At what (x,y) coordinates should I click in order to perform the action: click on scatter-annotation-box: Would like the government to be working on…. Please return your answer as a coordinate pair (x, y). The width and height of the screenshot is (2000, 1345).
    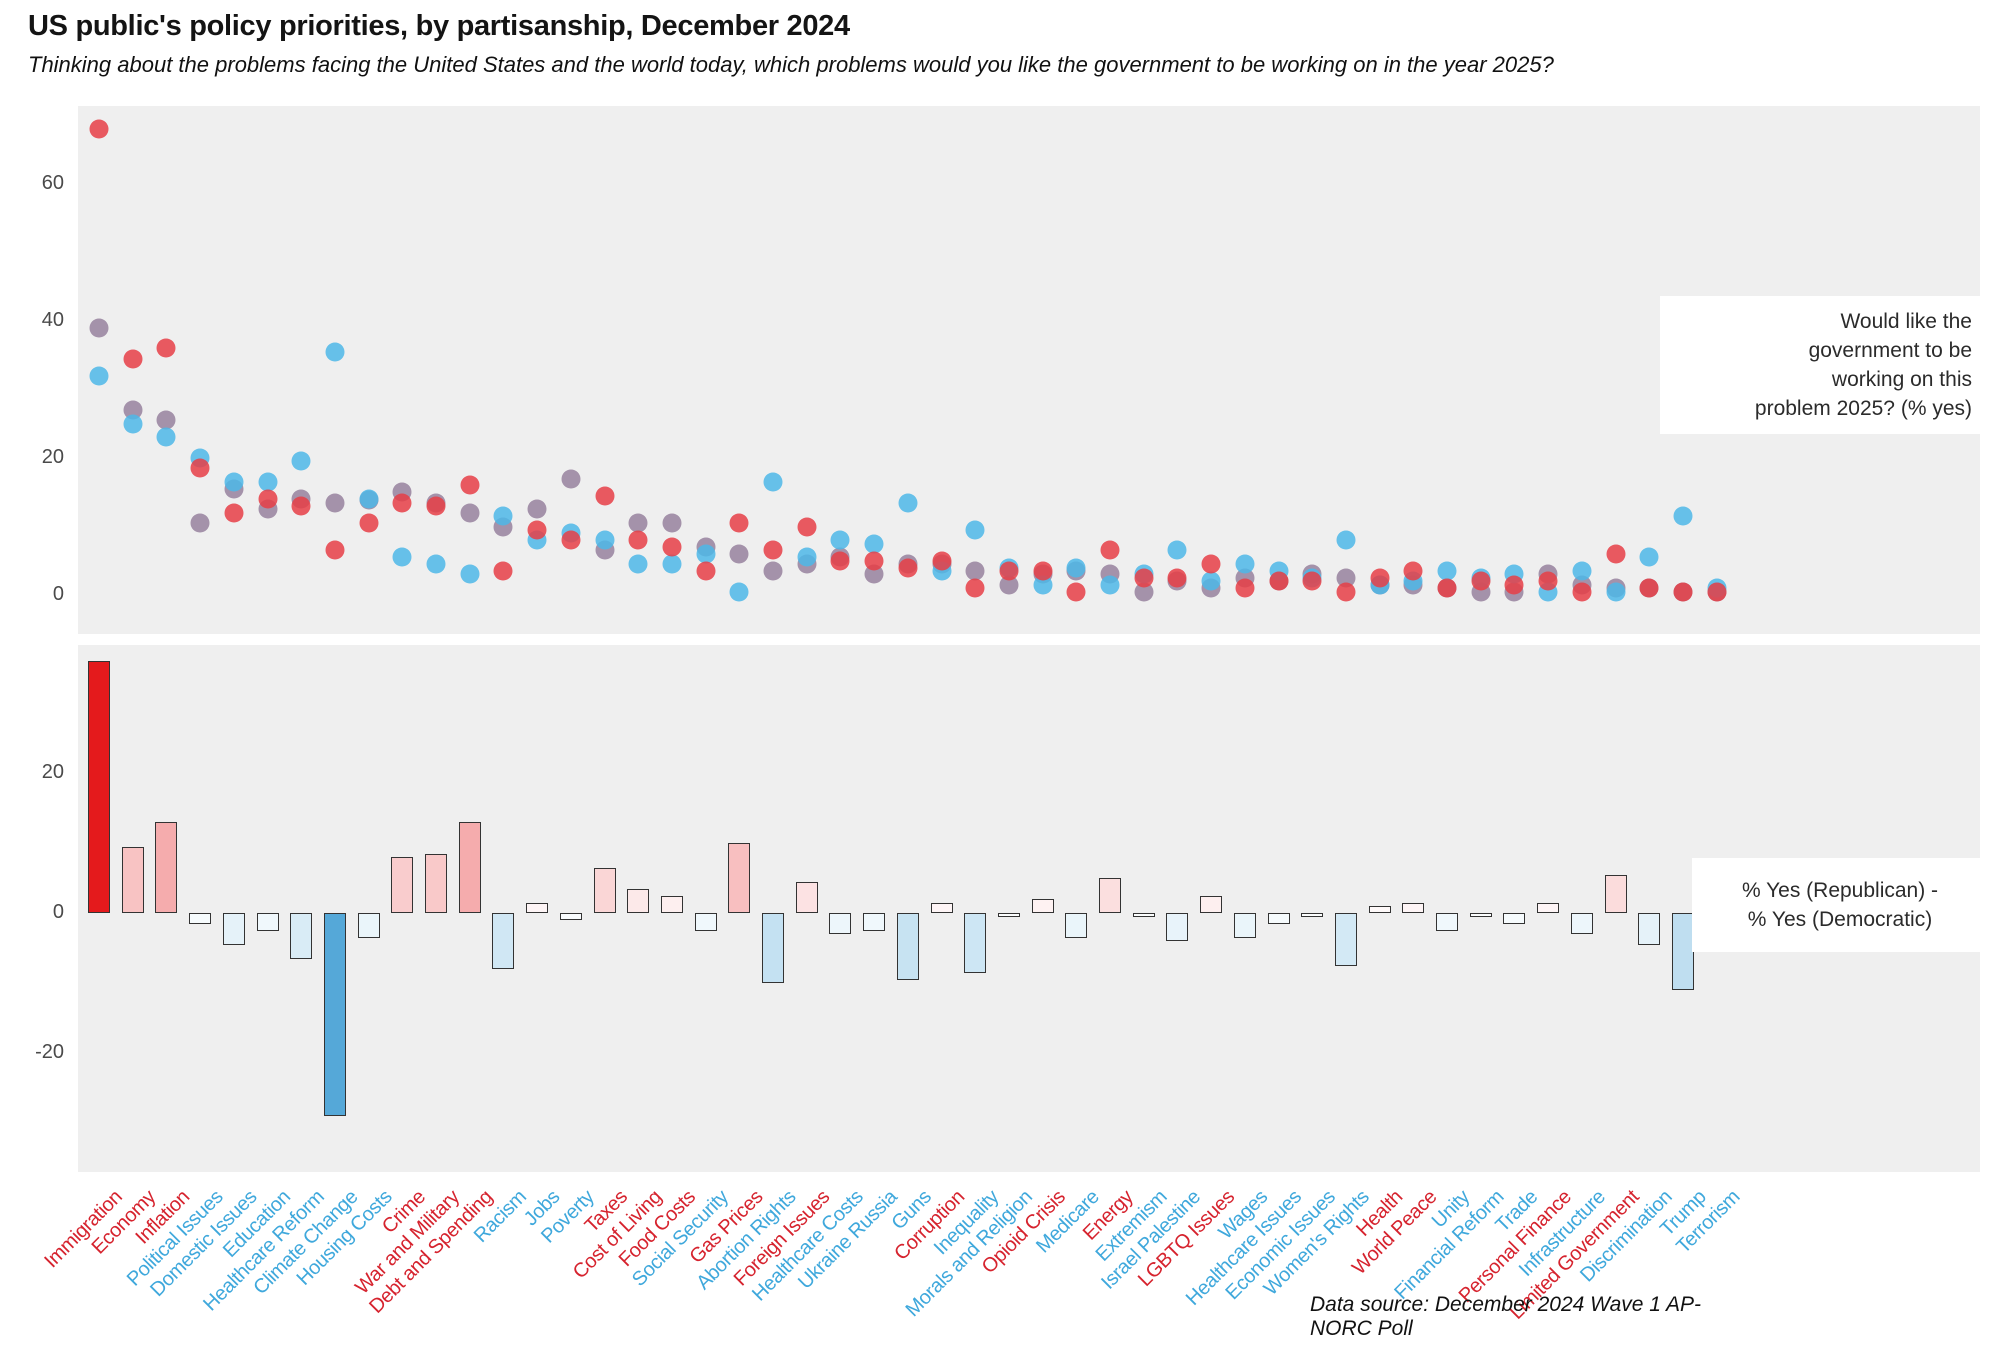
    Looking at the image, I should click on (1824, 365).